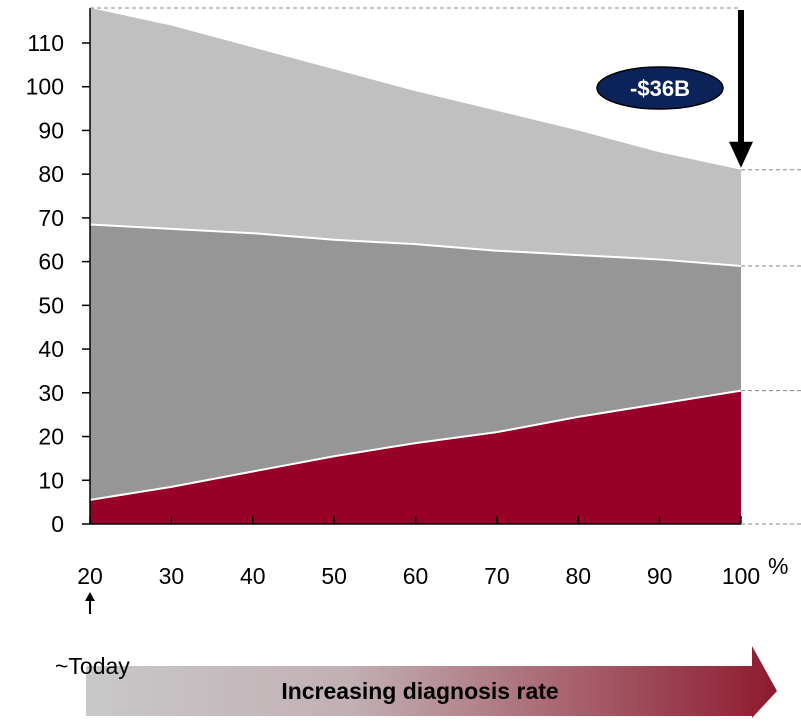 The image size is (801, 722). What do you see at coordinates (51, 393) in the screenshot?
I see `y-tick-label: 30` at bounding box center [51, 393].